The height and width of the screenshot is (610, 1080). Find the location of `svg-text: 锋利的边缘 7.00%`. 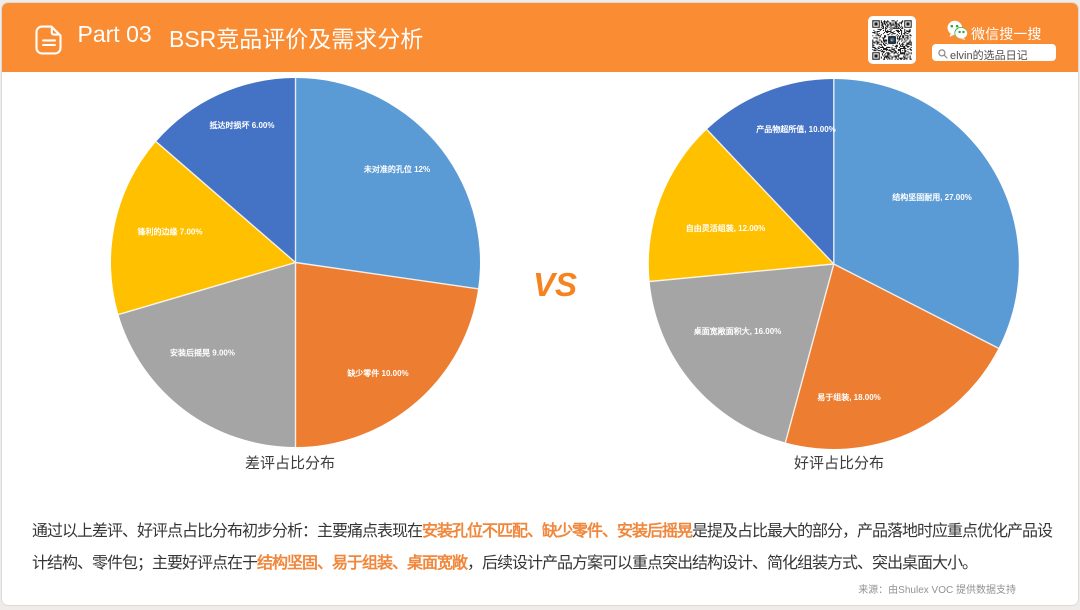

svg-text: 锋利的边缘 7.00% is located at coordinates (170, 231).